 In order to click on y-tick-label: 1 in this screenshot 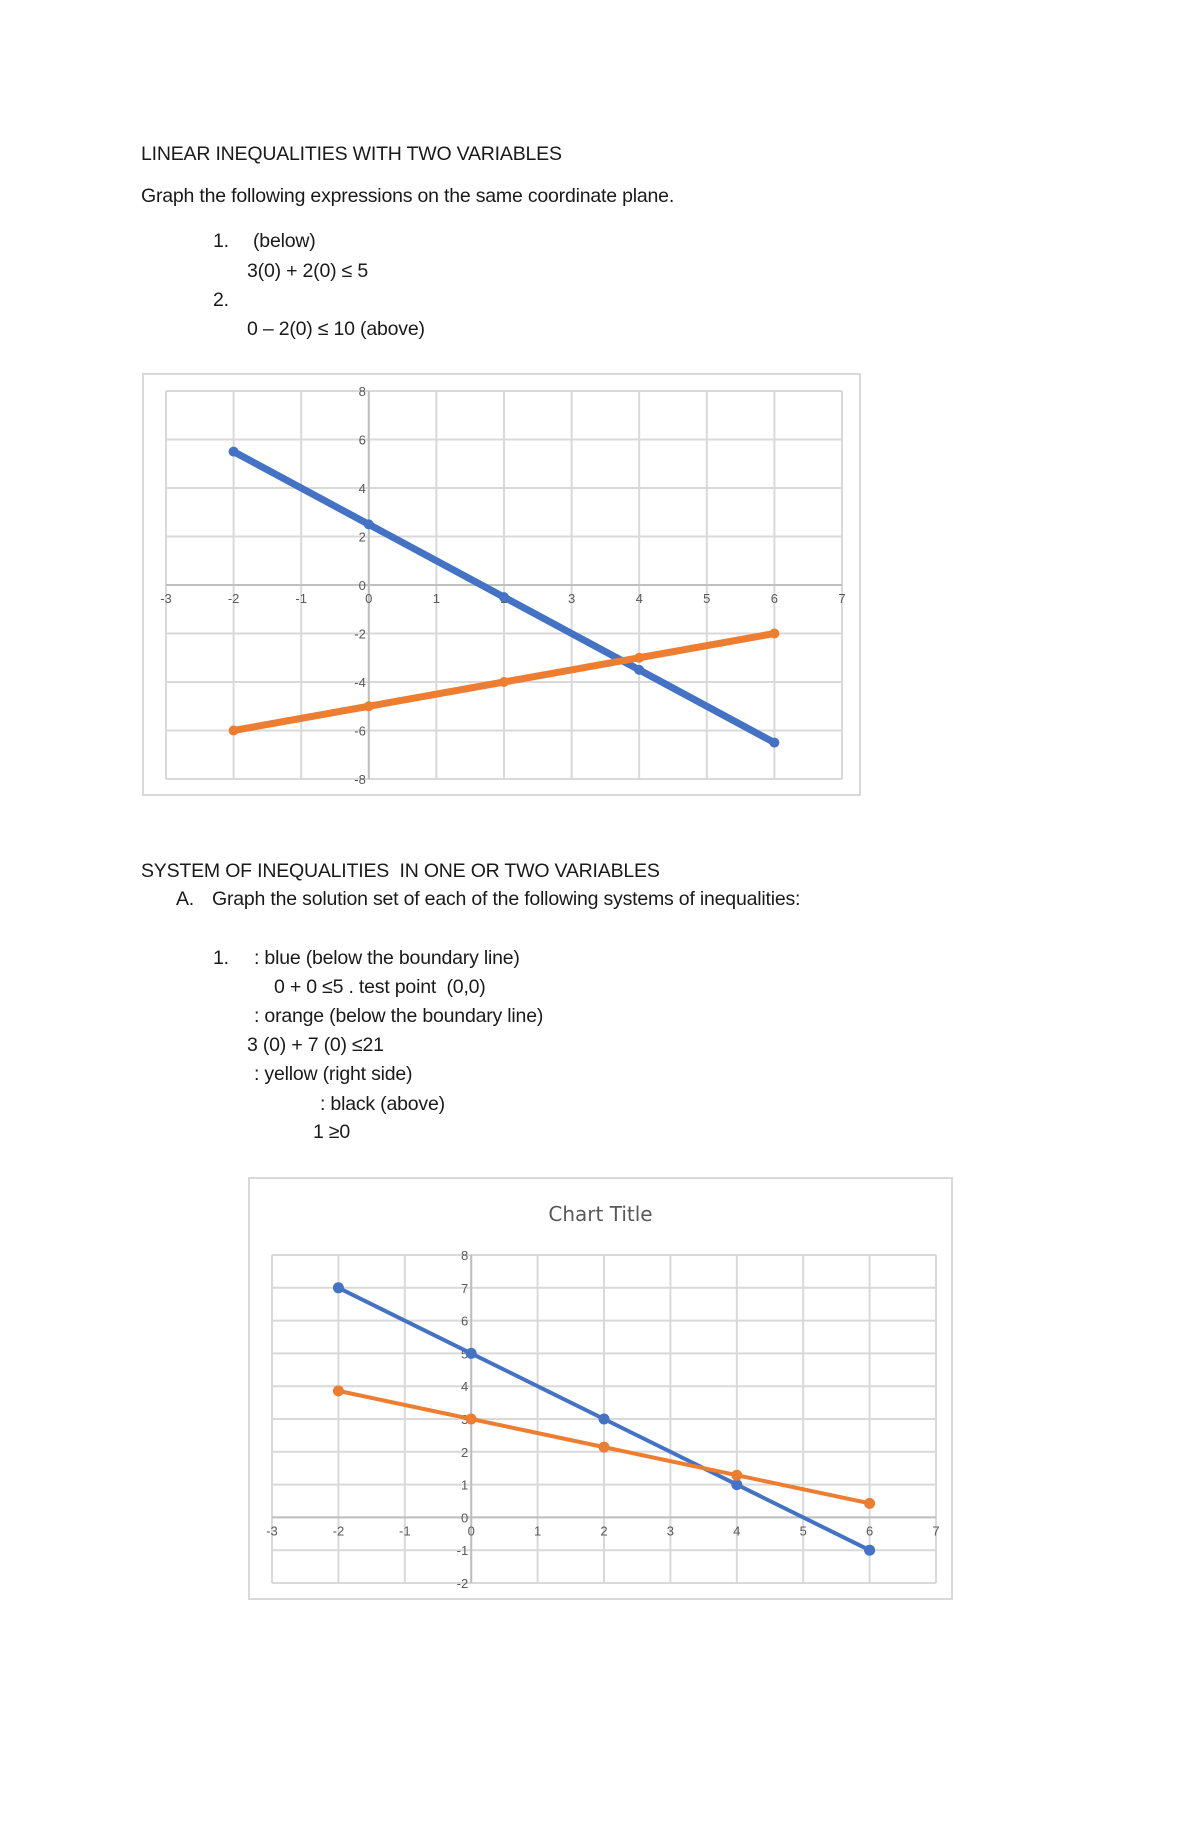, I will do `click(464, 1485)`.